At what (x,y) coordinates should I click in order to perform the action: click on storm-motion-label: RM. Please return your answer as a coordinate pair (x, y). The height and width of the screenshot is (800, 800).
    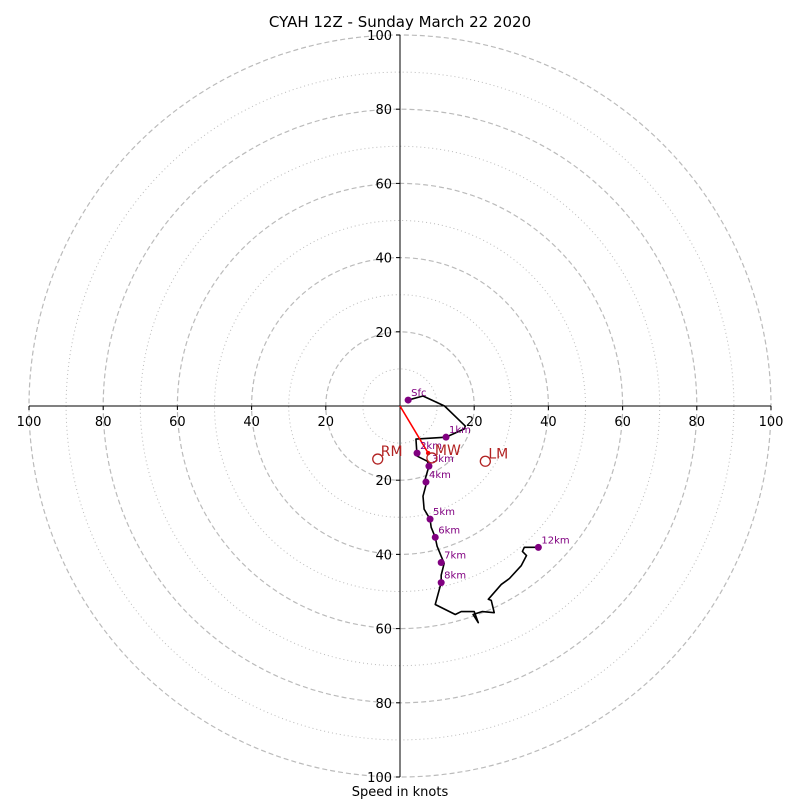
    Looking at the image, I should click on (392, 452).